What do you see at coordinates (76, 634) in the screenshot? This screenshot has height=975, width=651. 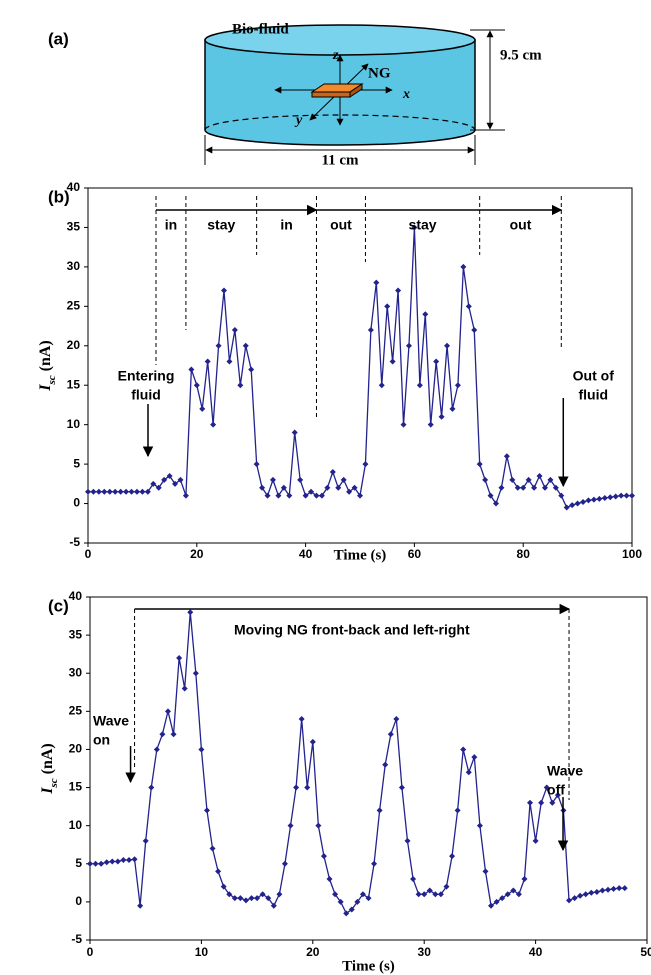 I see `y-tick-label: 35` at bounding box center [76, 634].